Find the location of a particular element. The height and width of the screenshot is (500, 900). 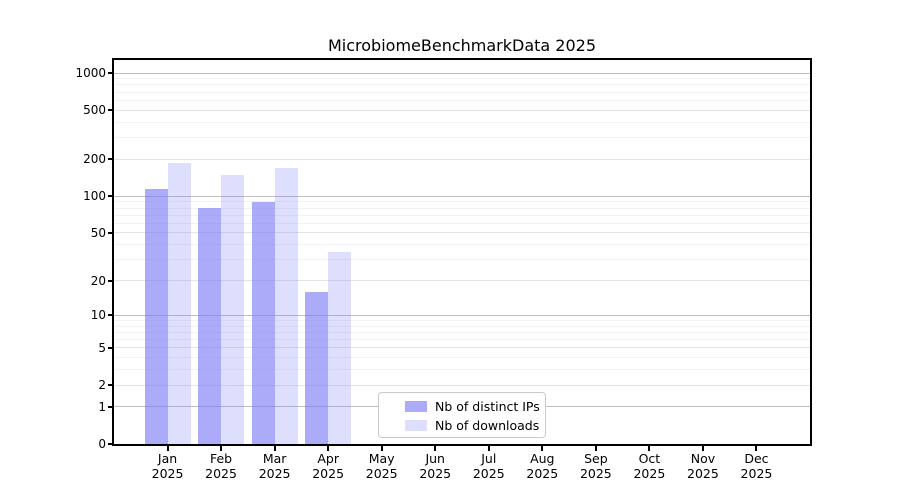

bar-mar-distinct-ips is located at coordinates (263, 322).